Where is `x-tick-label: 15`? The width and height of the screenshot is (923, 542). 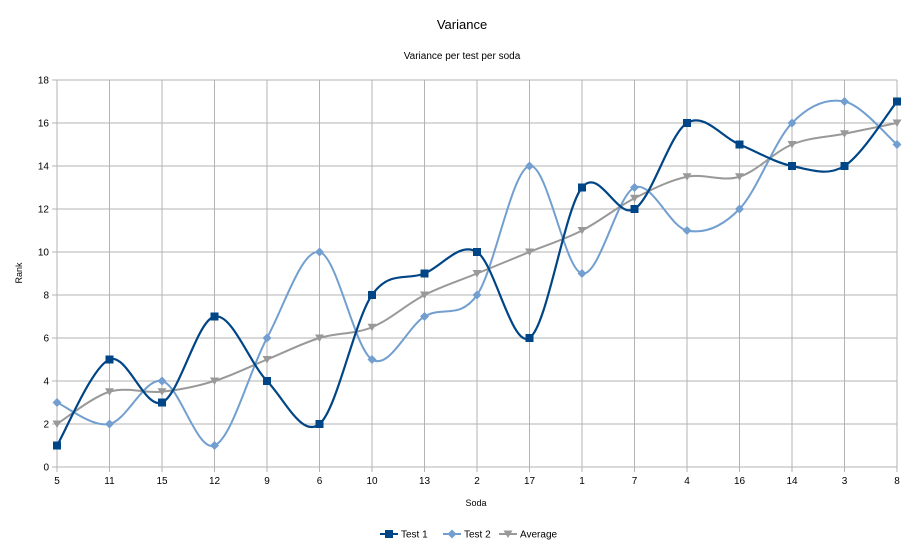 x-tick-label: 15 is located at coordinates (162, 481).